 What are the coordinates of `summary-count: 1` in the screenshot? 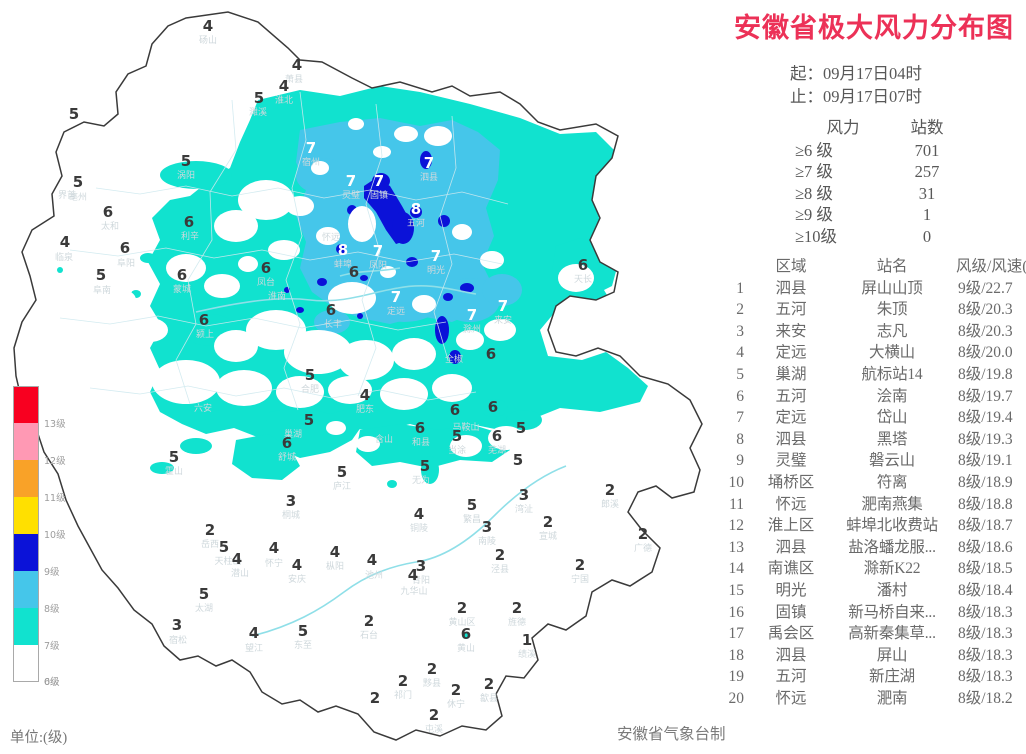 It's located at (927, 214).